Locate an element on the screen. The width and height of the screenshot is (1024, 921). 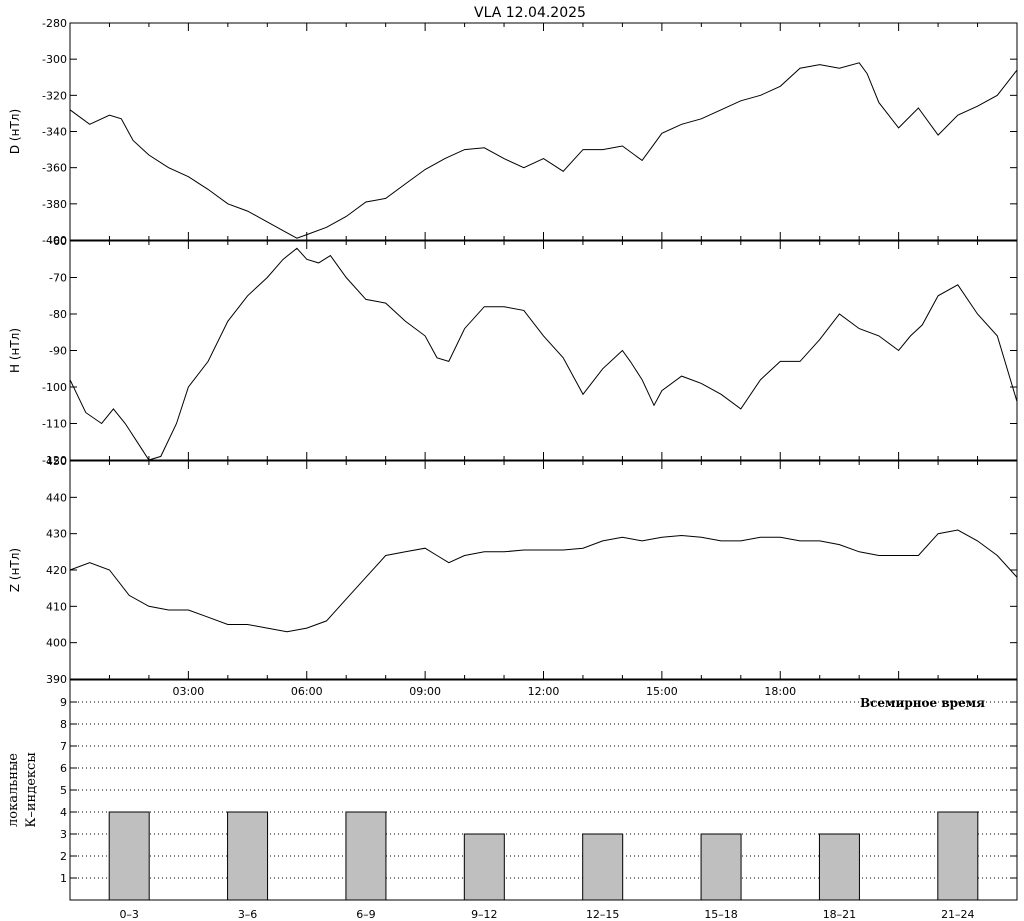
x-tick-label: 06:00 is located at coordinates (307, 691).